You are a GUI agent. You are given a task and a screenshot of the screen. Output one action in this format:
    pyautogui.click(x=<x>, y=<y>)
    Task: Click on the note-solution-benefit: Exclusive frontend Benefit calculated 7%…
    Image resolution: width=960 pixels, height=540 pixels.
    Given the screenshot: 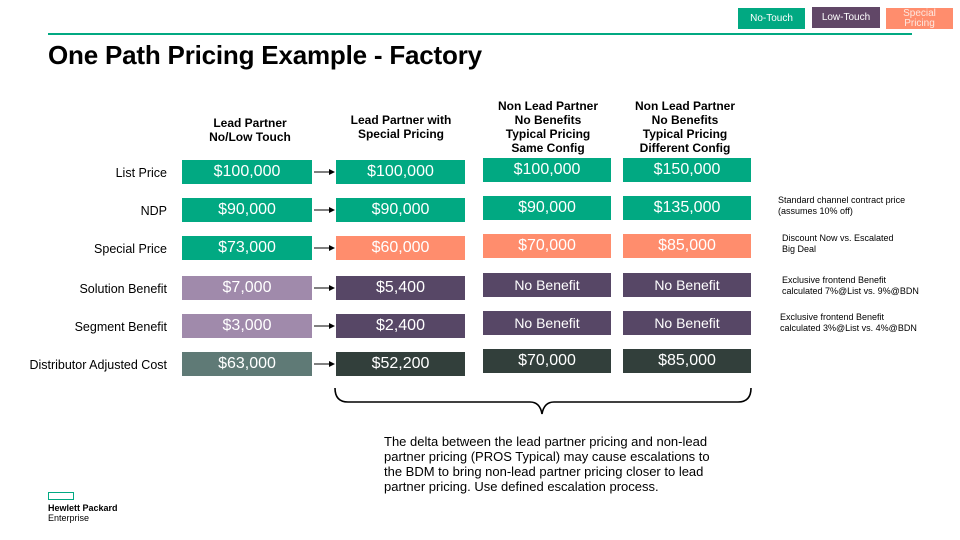 What is the action you would take?
    pyautogui.click(x=850, y=285)
    